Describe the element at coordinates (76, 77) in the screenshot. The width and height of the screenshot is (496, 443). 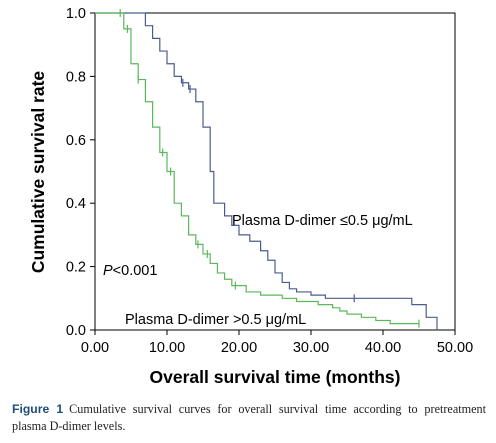
I see `y-tick-label: 0.8` at that location.